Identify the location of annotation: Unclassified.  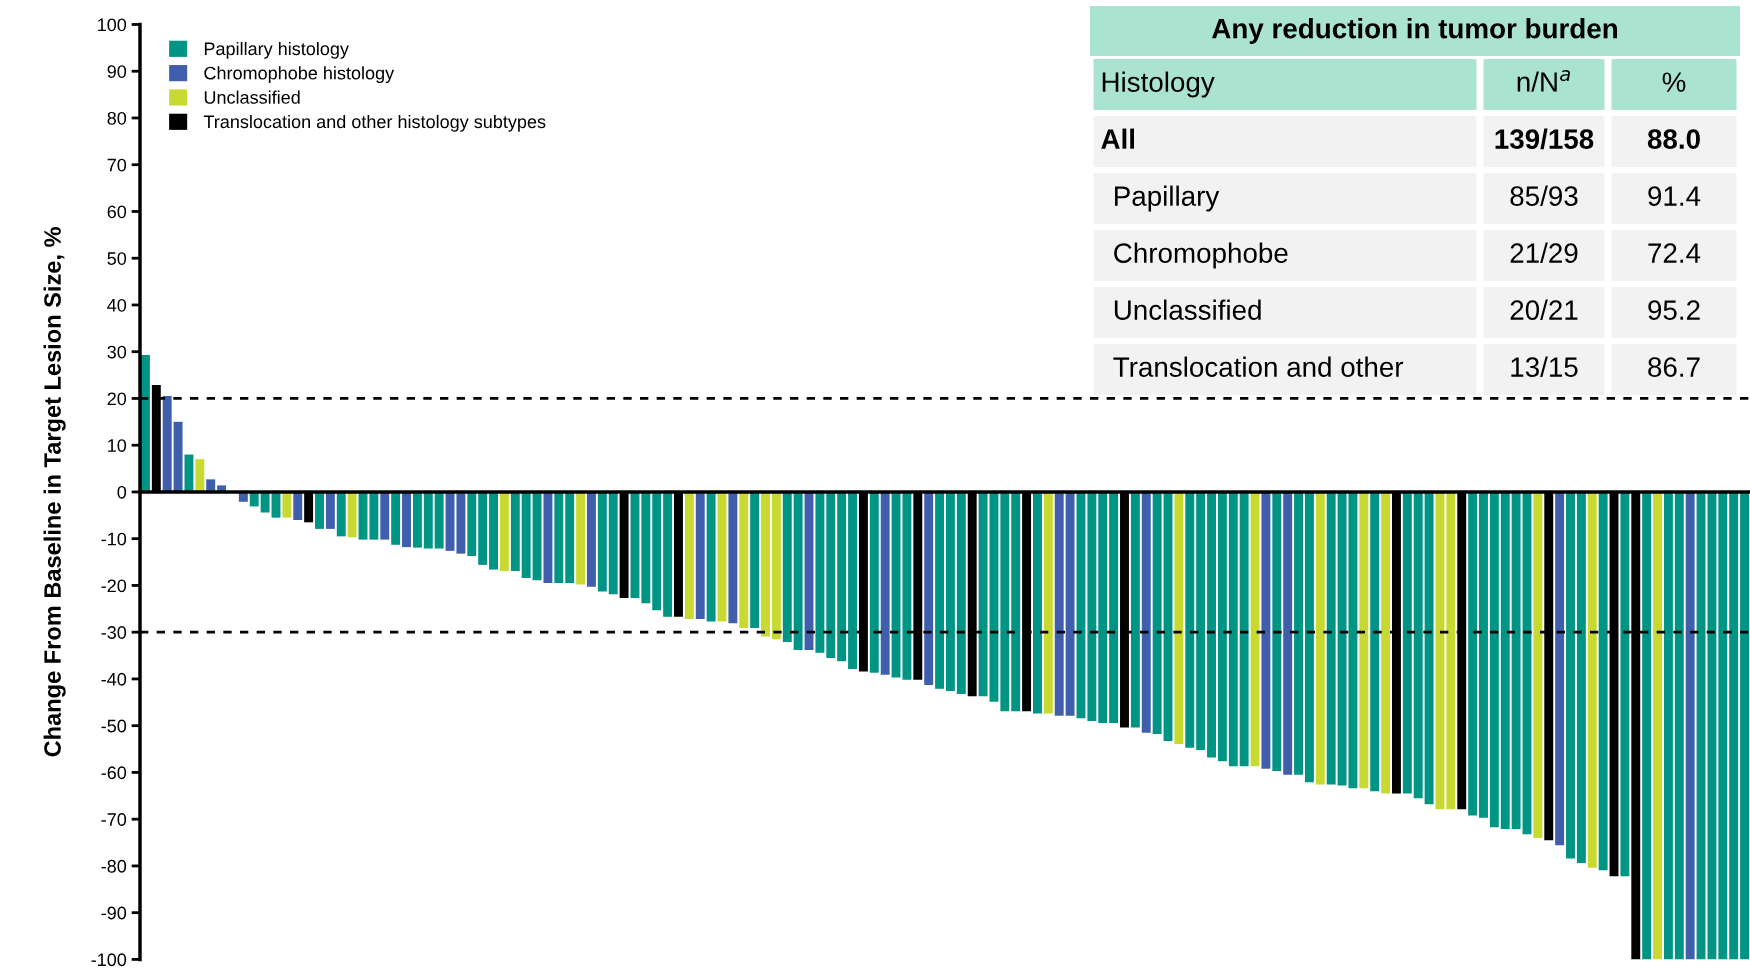
(1187, 309).